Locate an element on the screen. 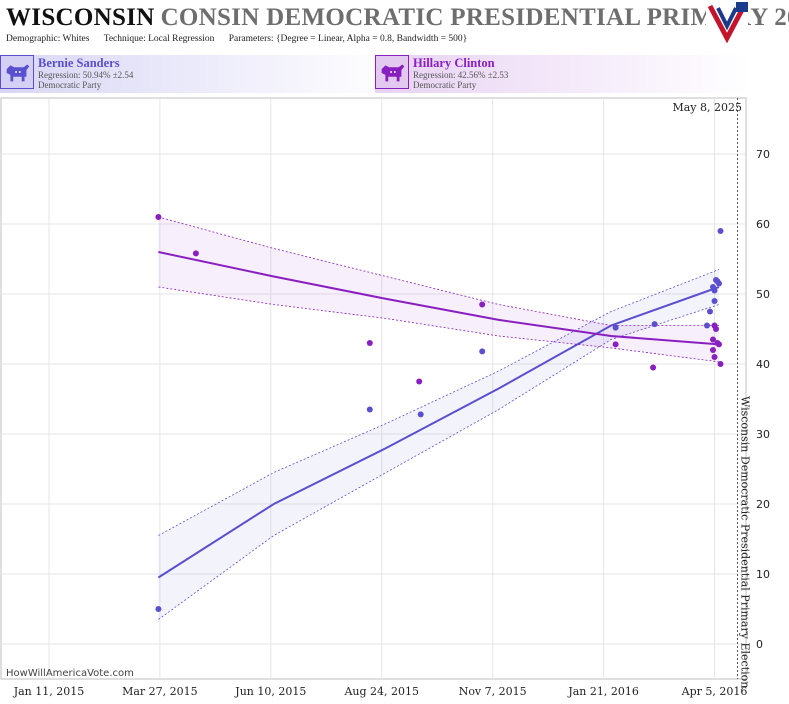 The height and width of the screenshot is (704, 789). x-tick-label: Jan 21, 2016 is located at coordinates (603, 691).